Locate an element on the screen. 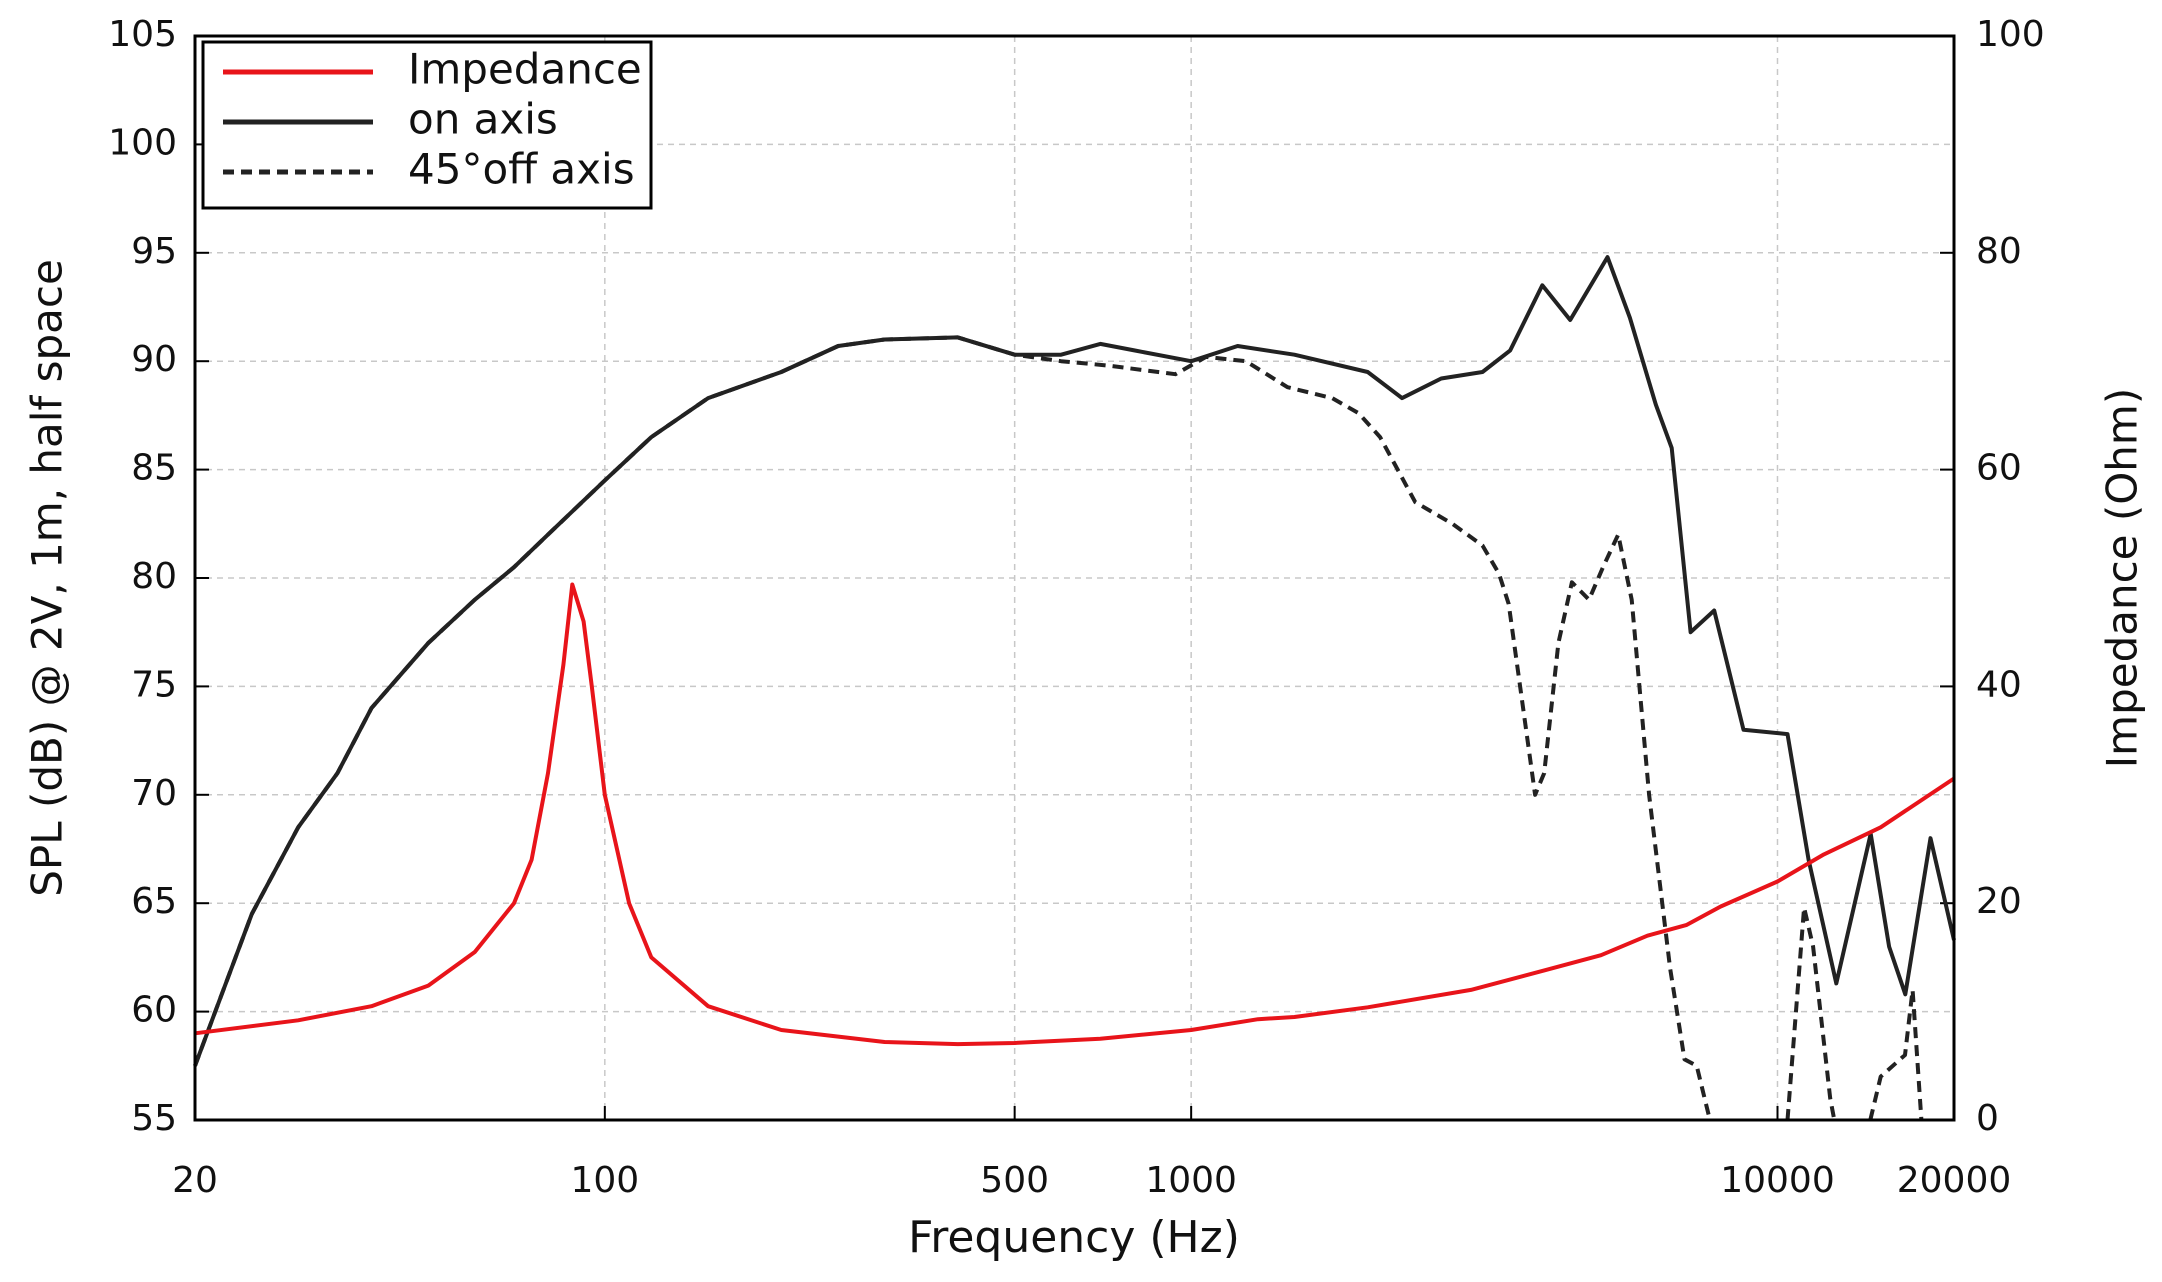 Image resolution: width=2162 pixels, height=1282 pixels. x-tick-label: 500 is located at coordinates (1014, 1180).